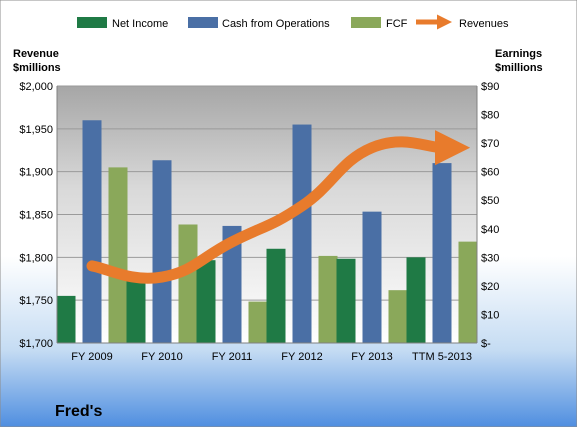  What do you see at coordinates (397, 24) in the screenshot?
I see `legend-label-fcf: FCF` at bounding box center [397, 24].